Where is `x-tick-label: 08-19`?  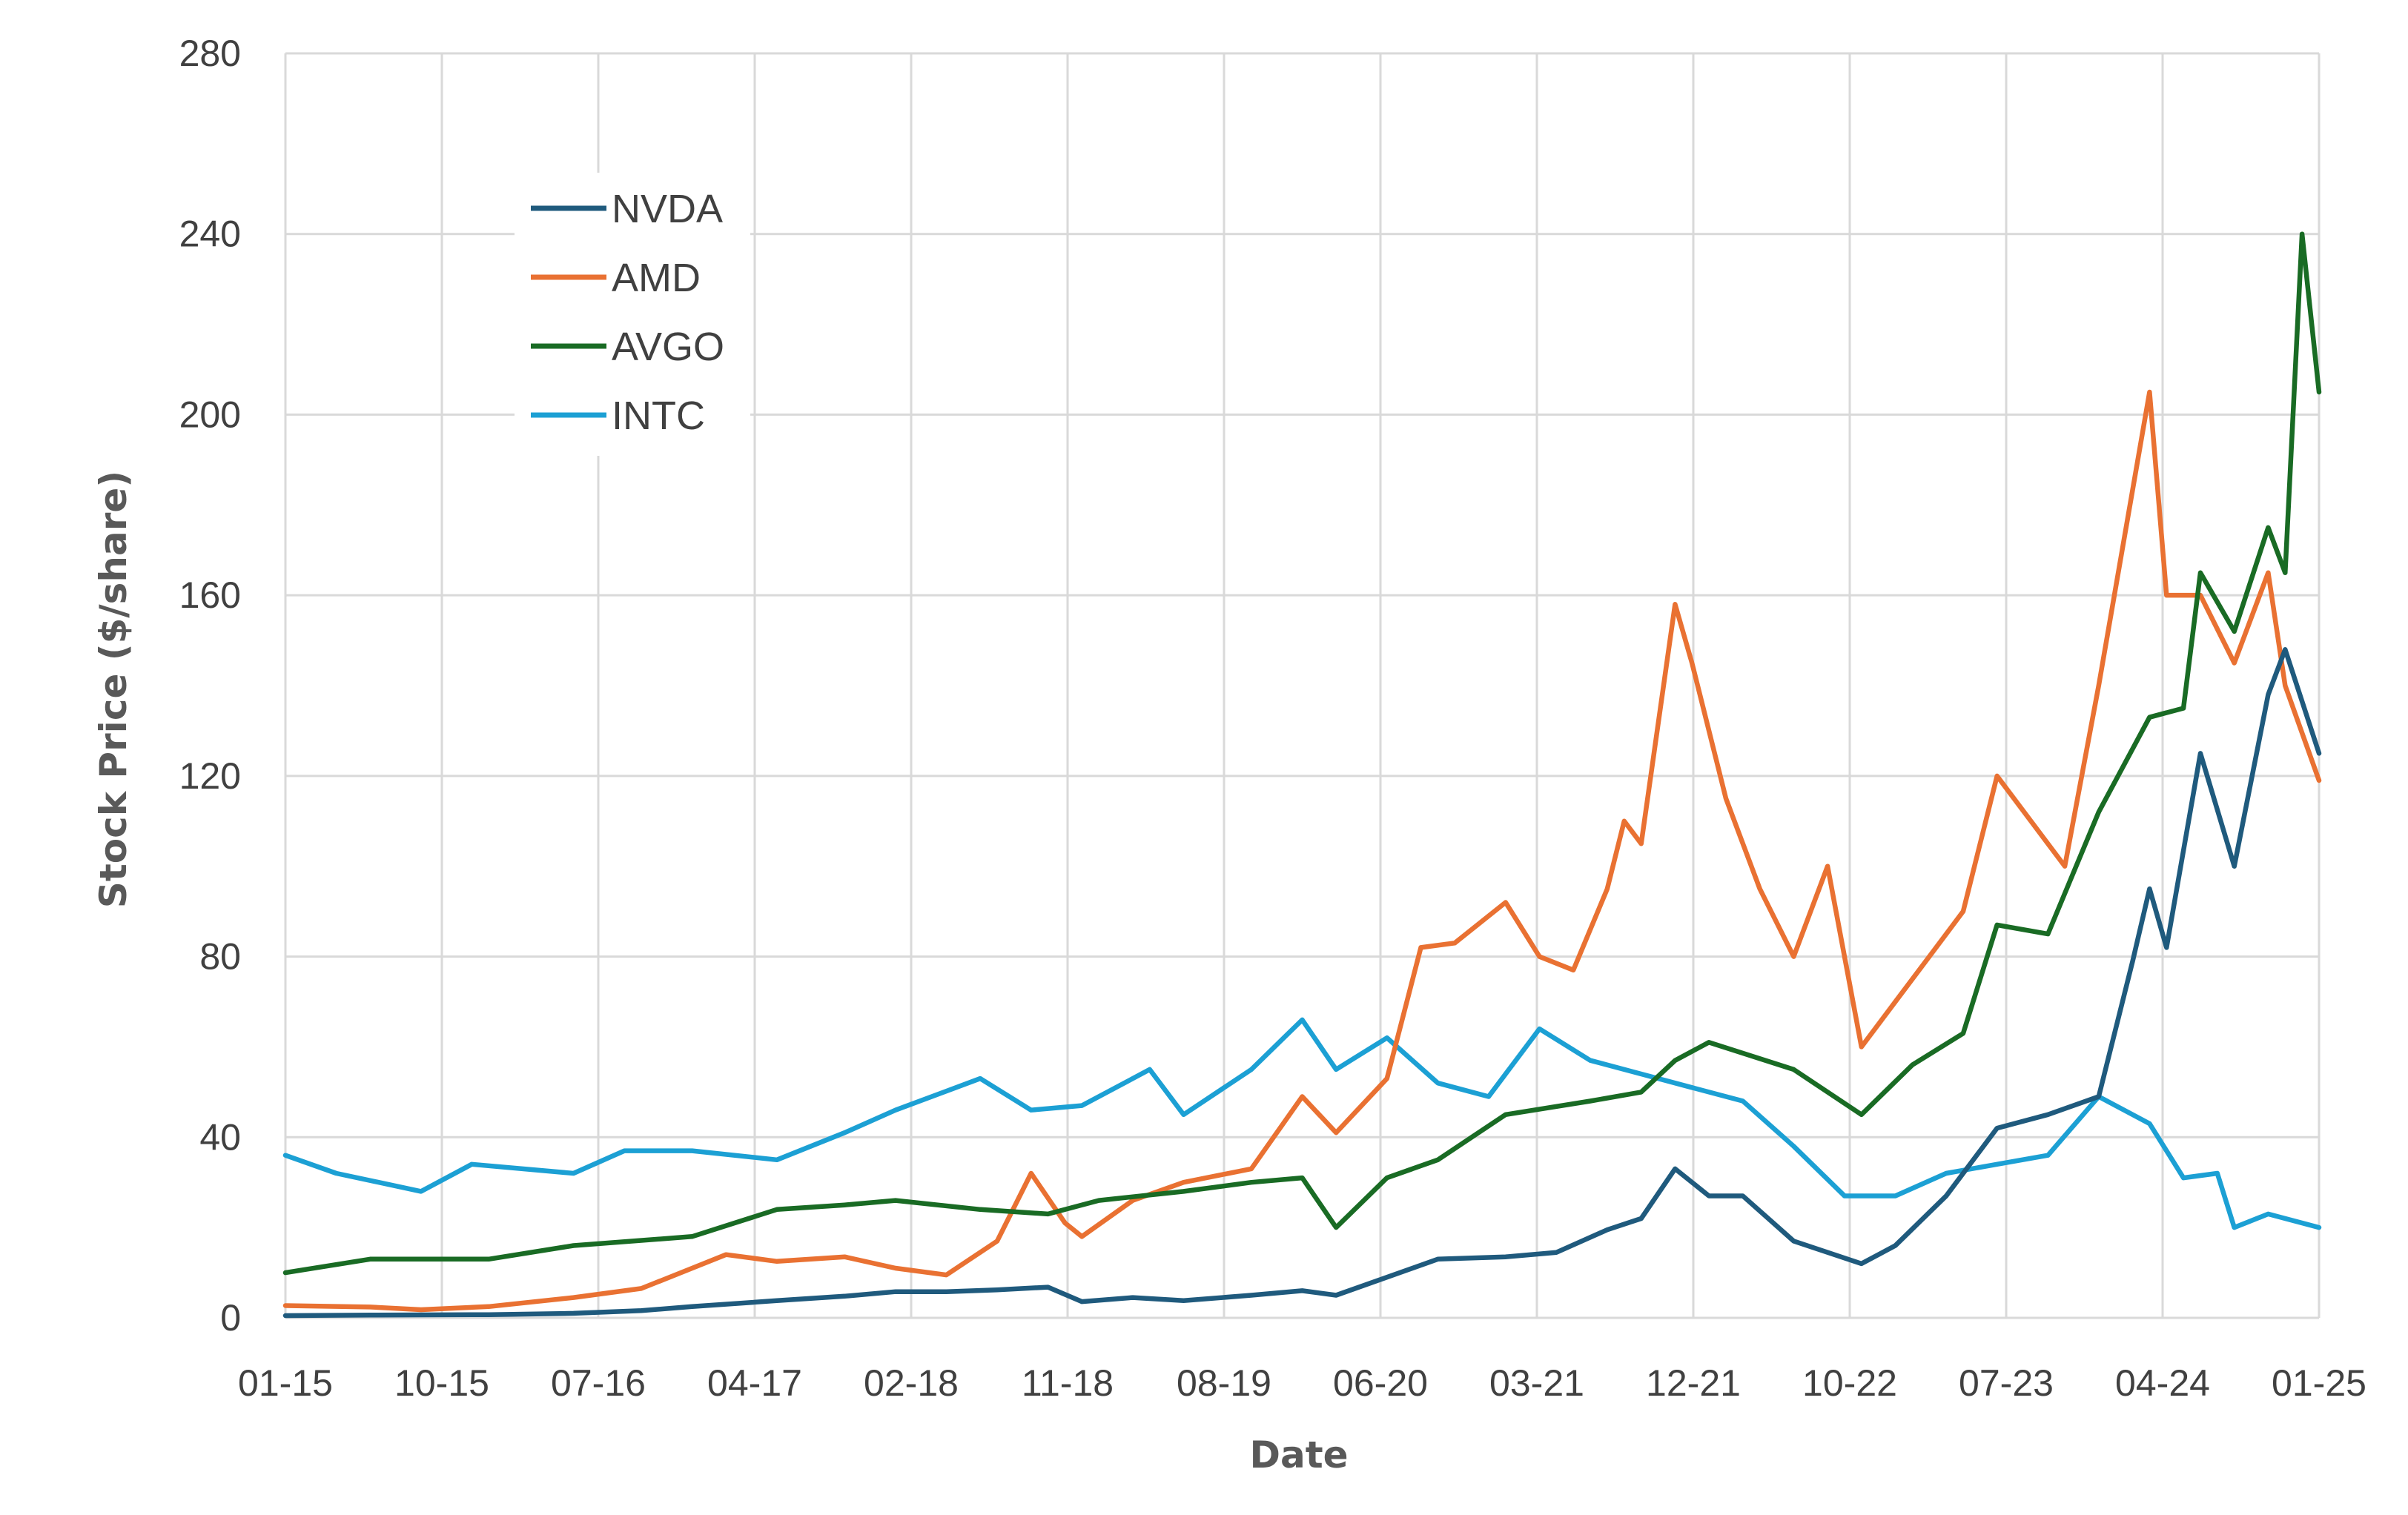
x-tick-label: 08-19 is located at coordinates (1224, 1383).